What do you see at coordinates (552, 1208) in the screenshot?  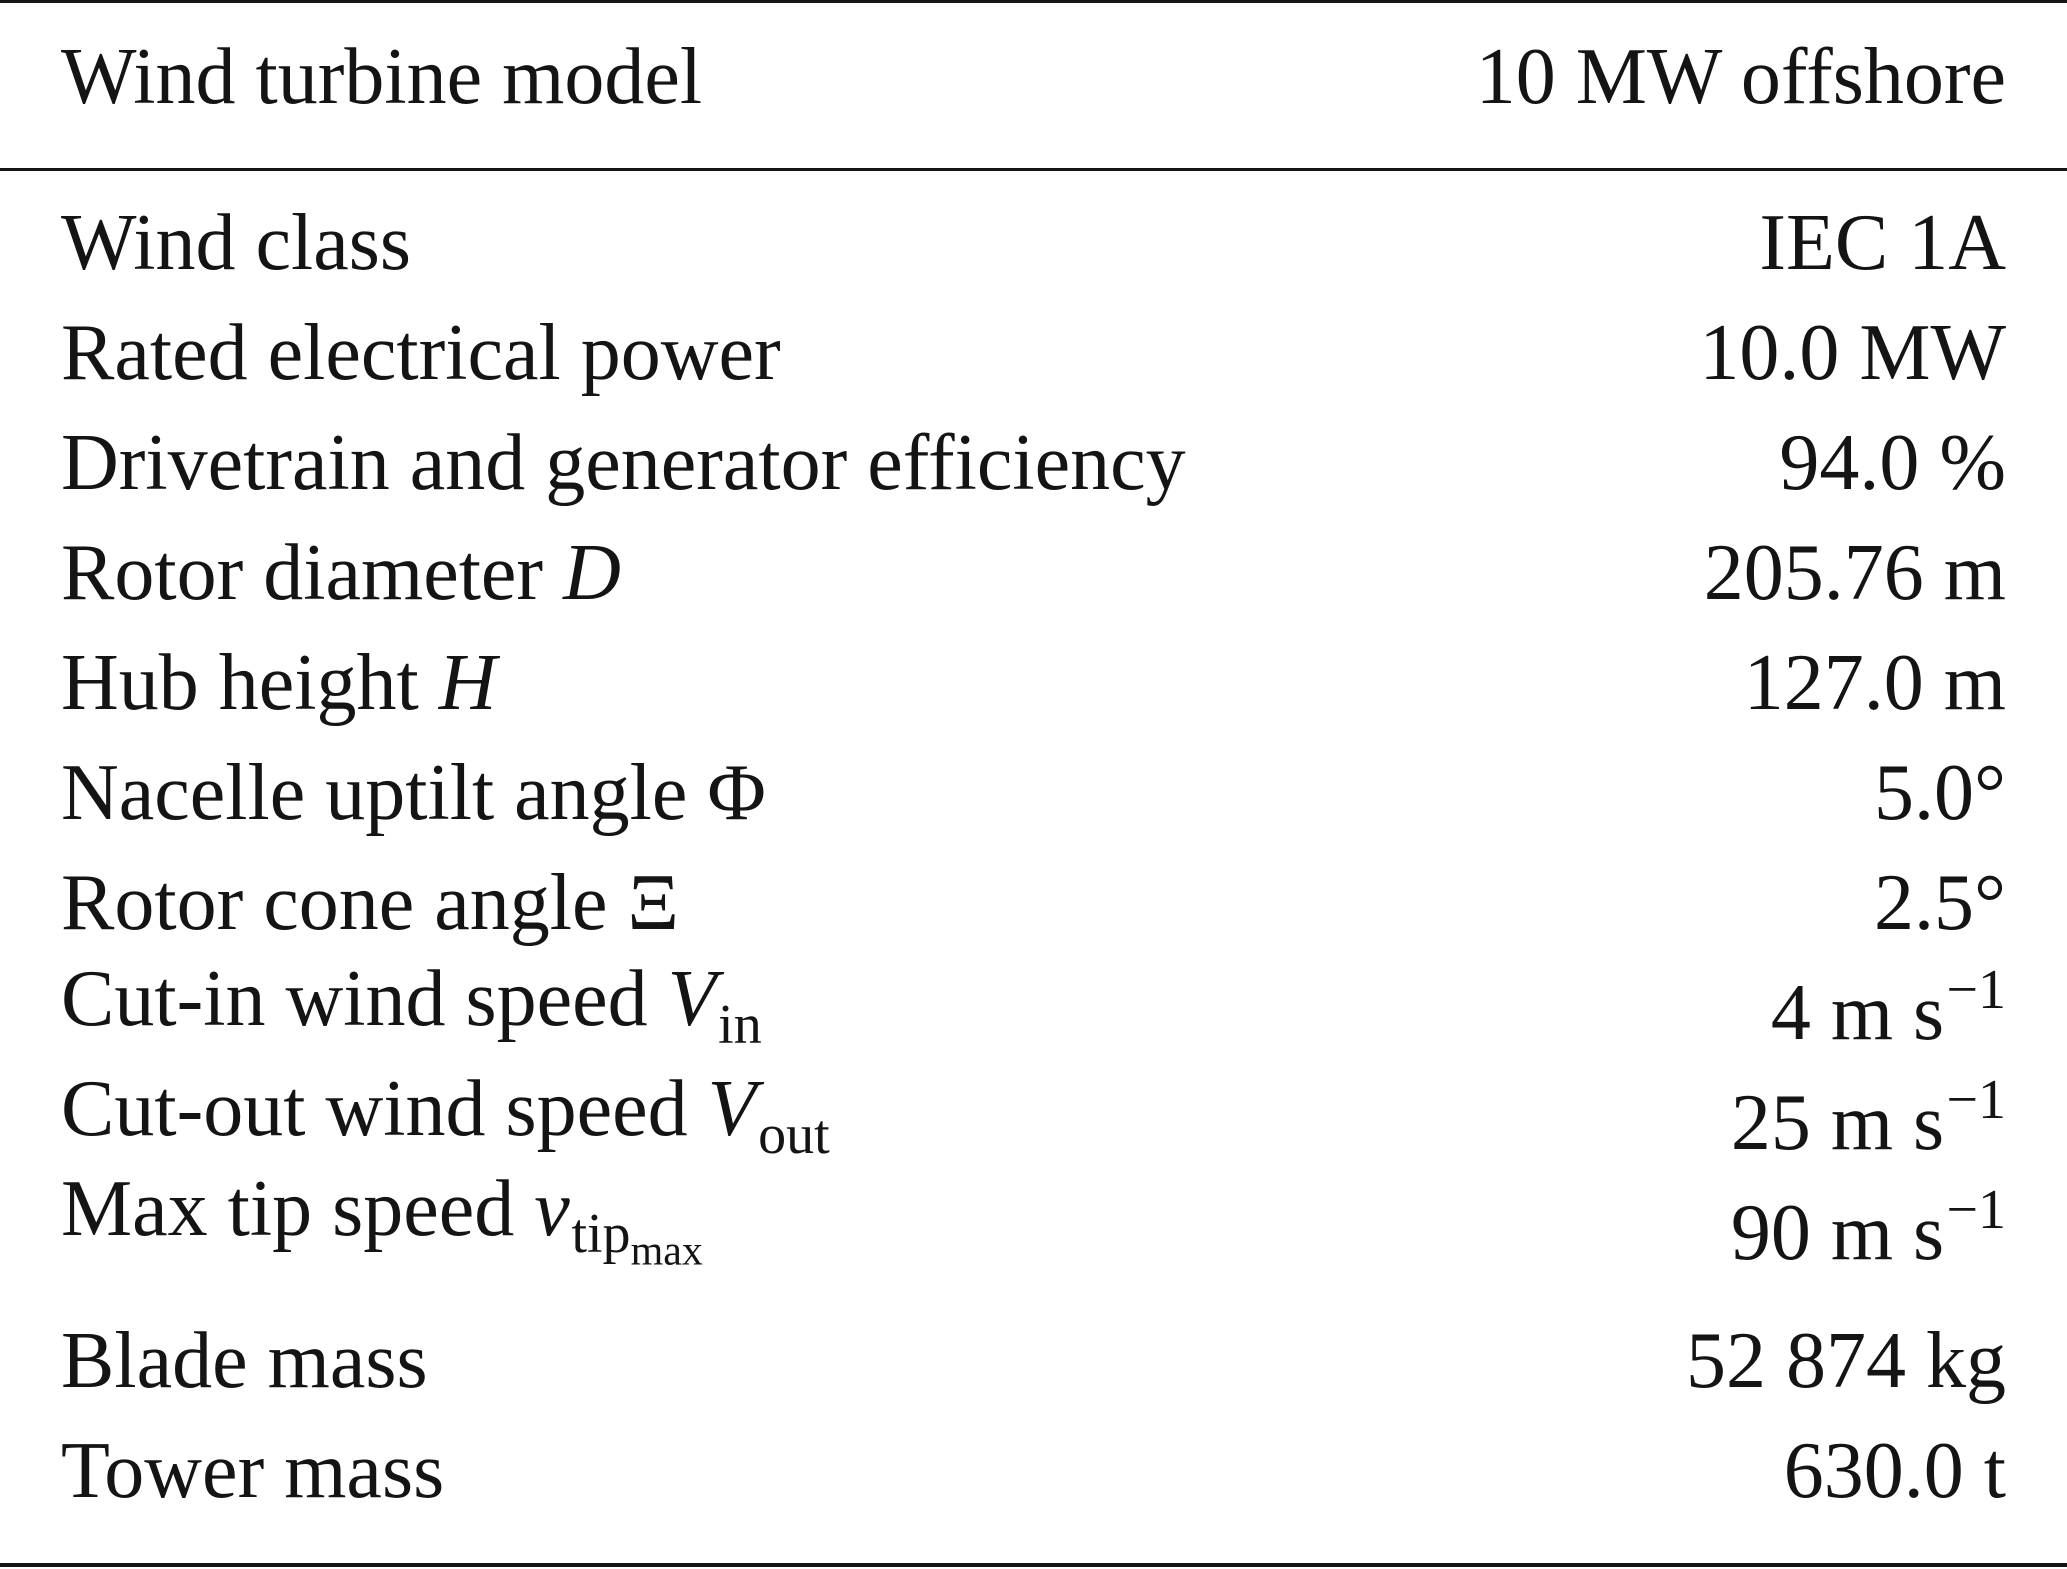 I see `row-symbol: v` at bounding box center [552, 1208].